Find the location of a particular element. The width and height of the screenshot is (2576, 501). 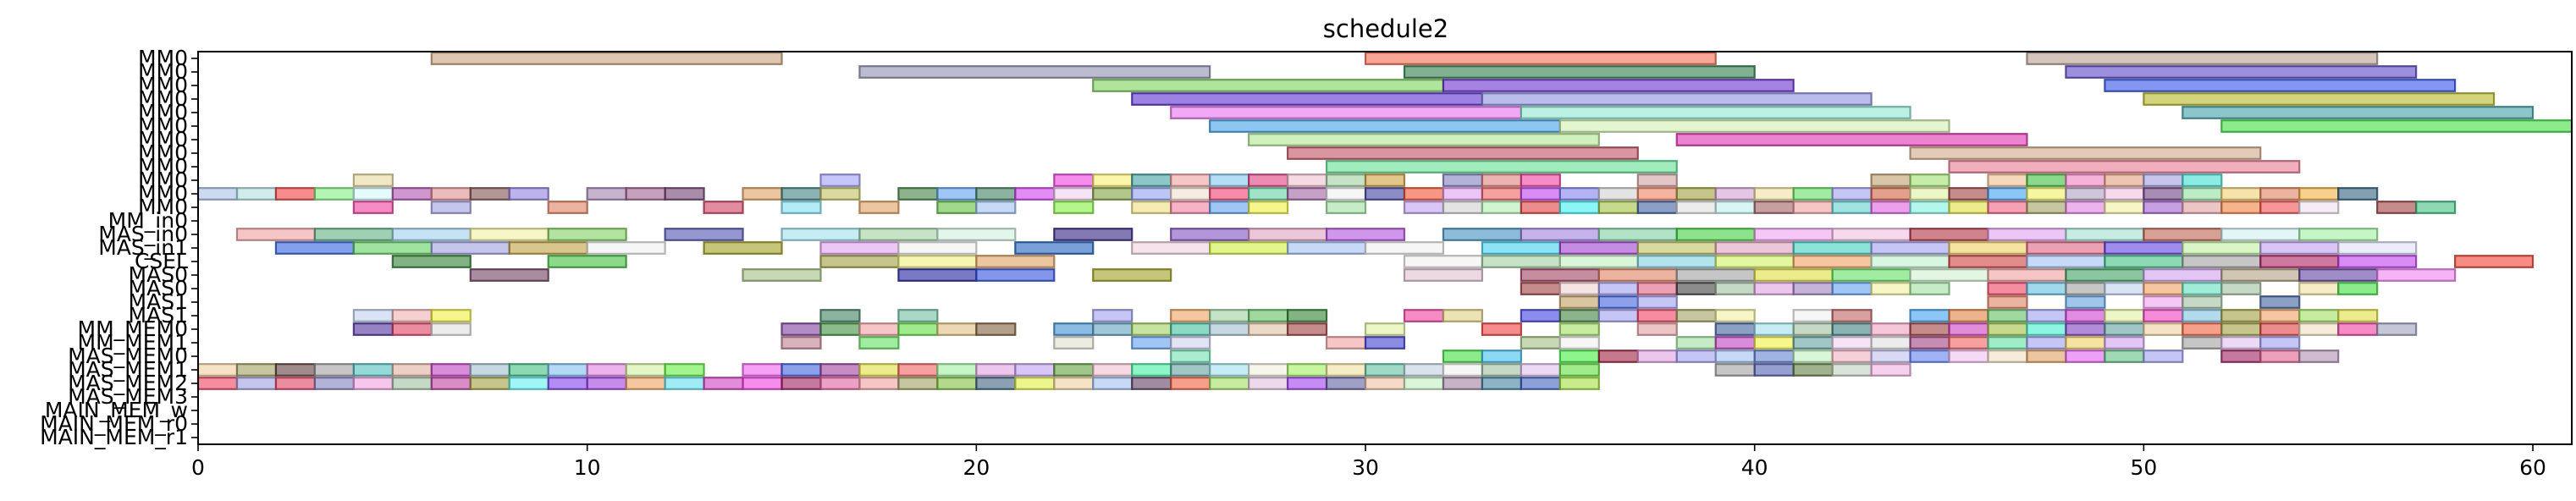

y-tick-label: MAS_MEM0 is located at coordinates (128, 356).